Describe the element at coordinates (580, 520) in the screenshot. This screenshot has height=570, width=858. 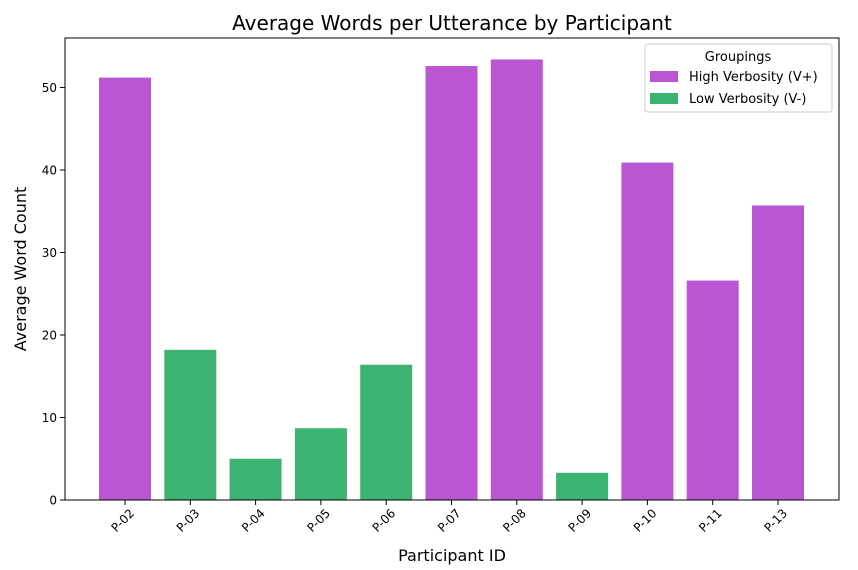
I see `x-tick-label: P-09` at that location.